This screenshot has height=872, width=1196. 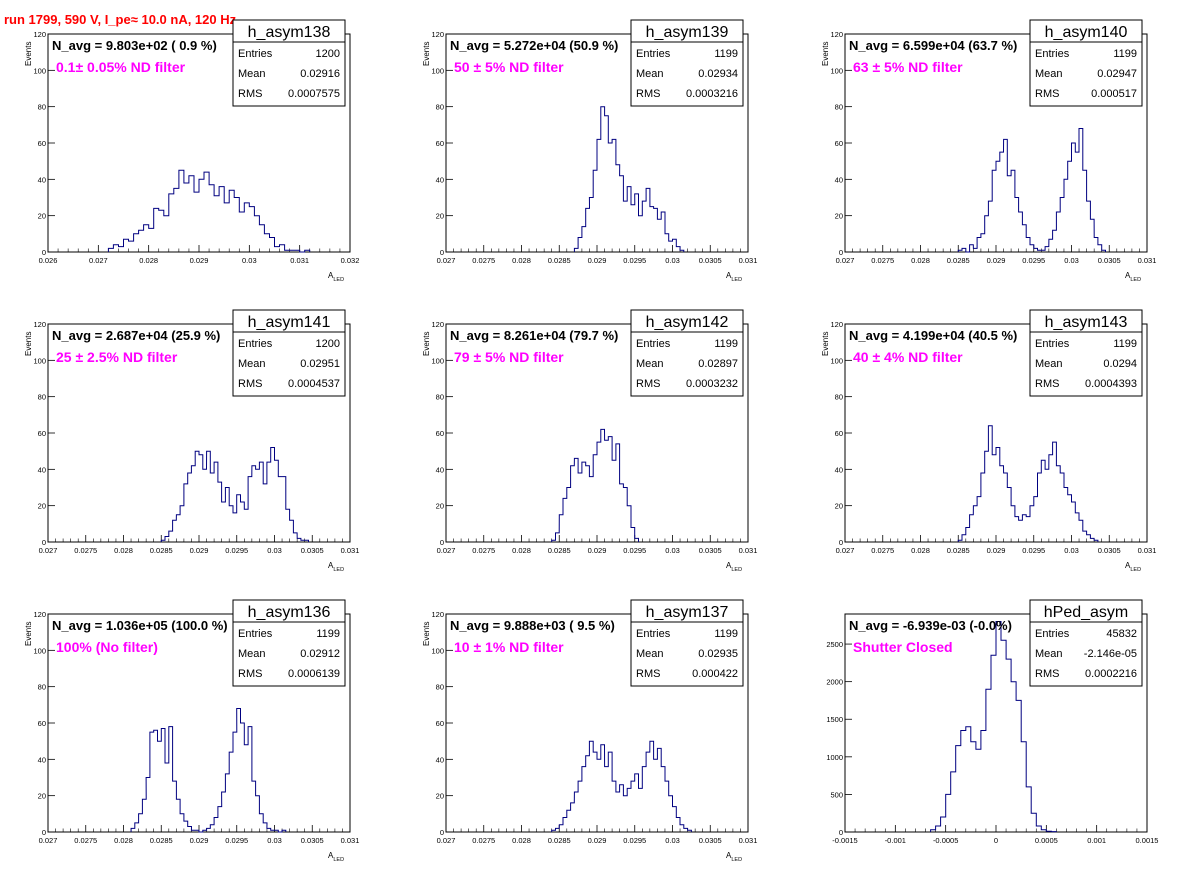 I want to click on stats-value: 1199, so click(x=1125, y=54).